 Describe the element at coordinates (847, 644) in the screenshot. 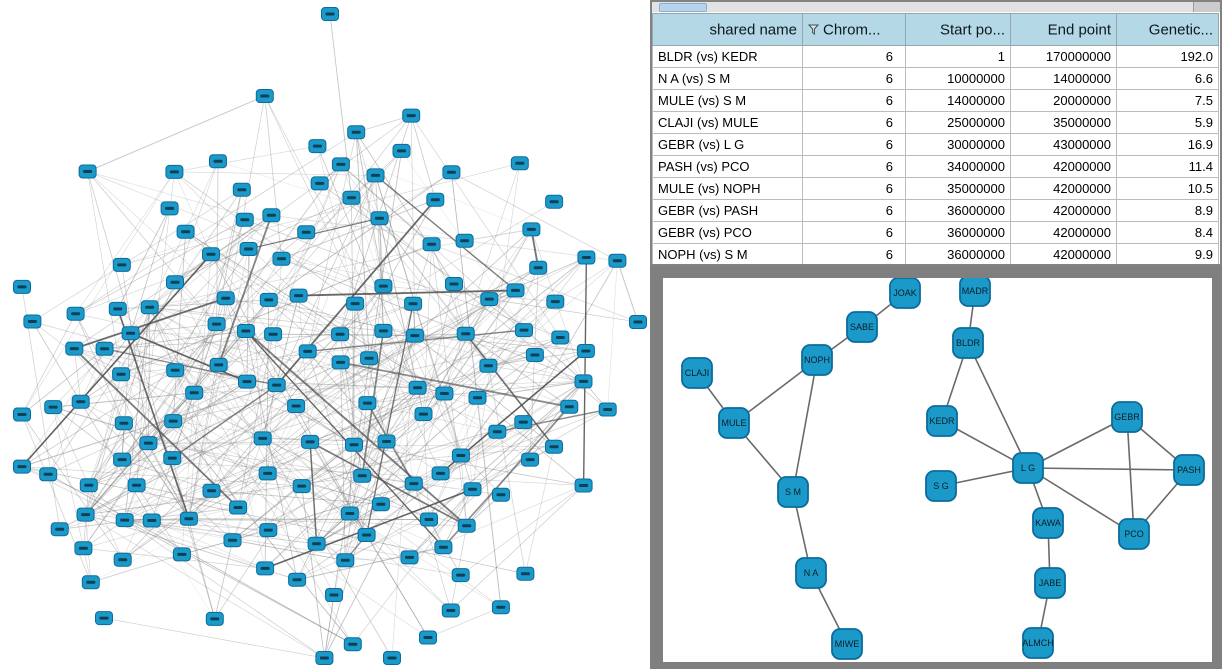

I see `network-node-MIWE: MIWE` at that location.